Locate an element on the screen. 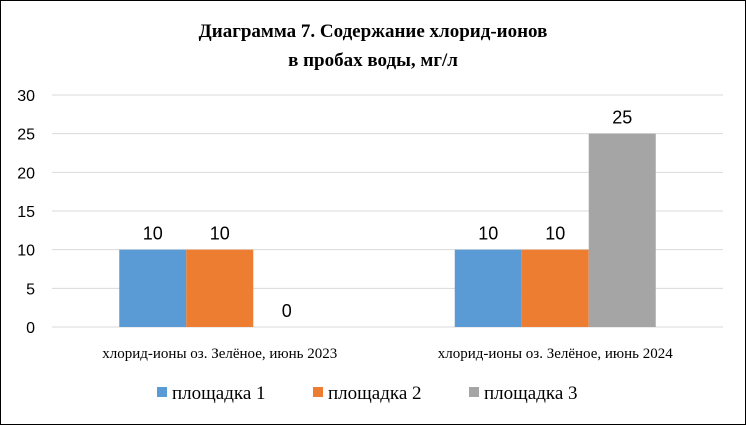 The height and width of the screenshot is (425, 746). y-tick-label: 15 is located at coordinates (26, 212).